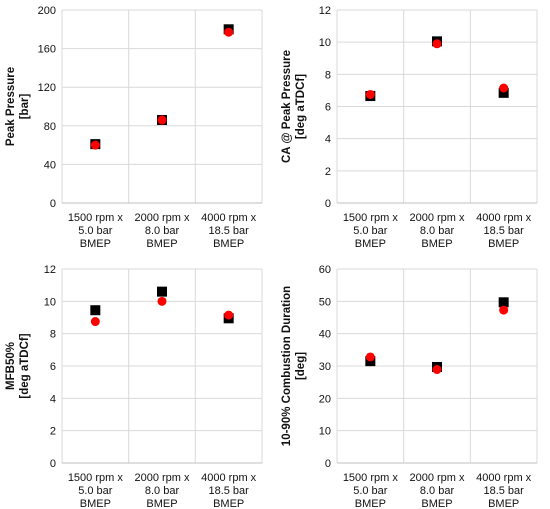 The image size is (550, 509). I want to click on y-tick-label: 120, so click(47, 88).